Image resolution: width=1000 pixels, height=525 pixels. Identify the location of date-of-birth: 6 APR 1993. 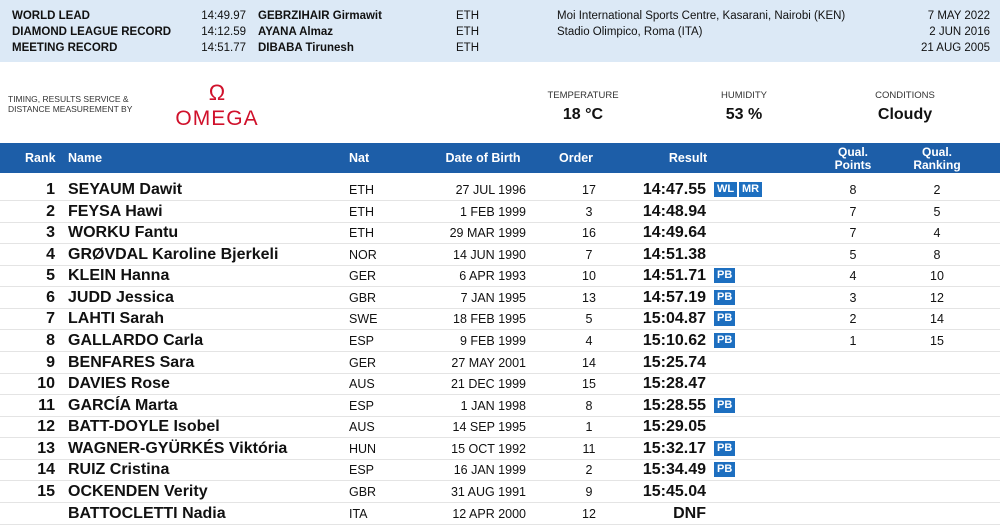
(492, 276).